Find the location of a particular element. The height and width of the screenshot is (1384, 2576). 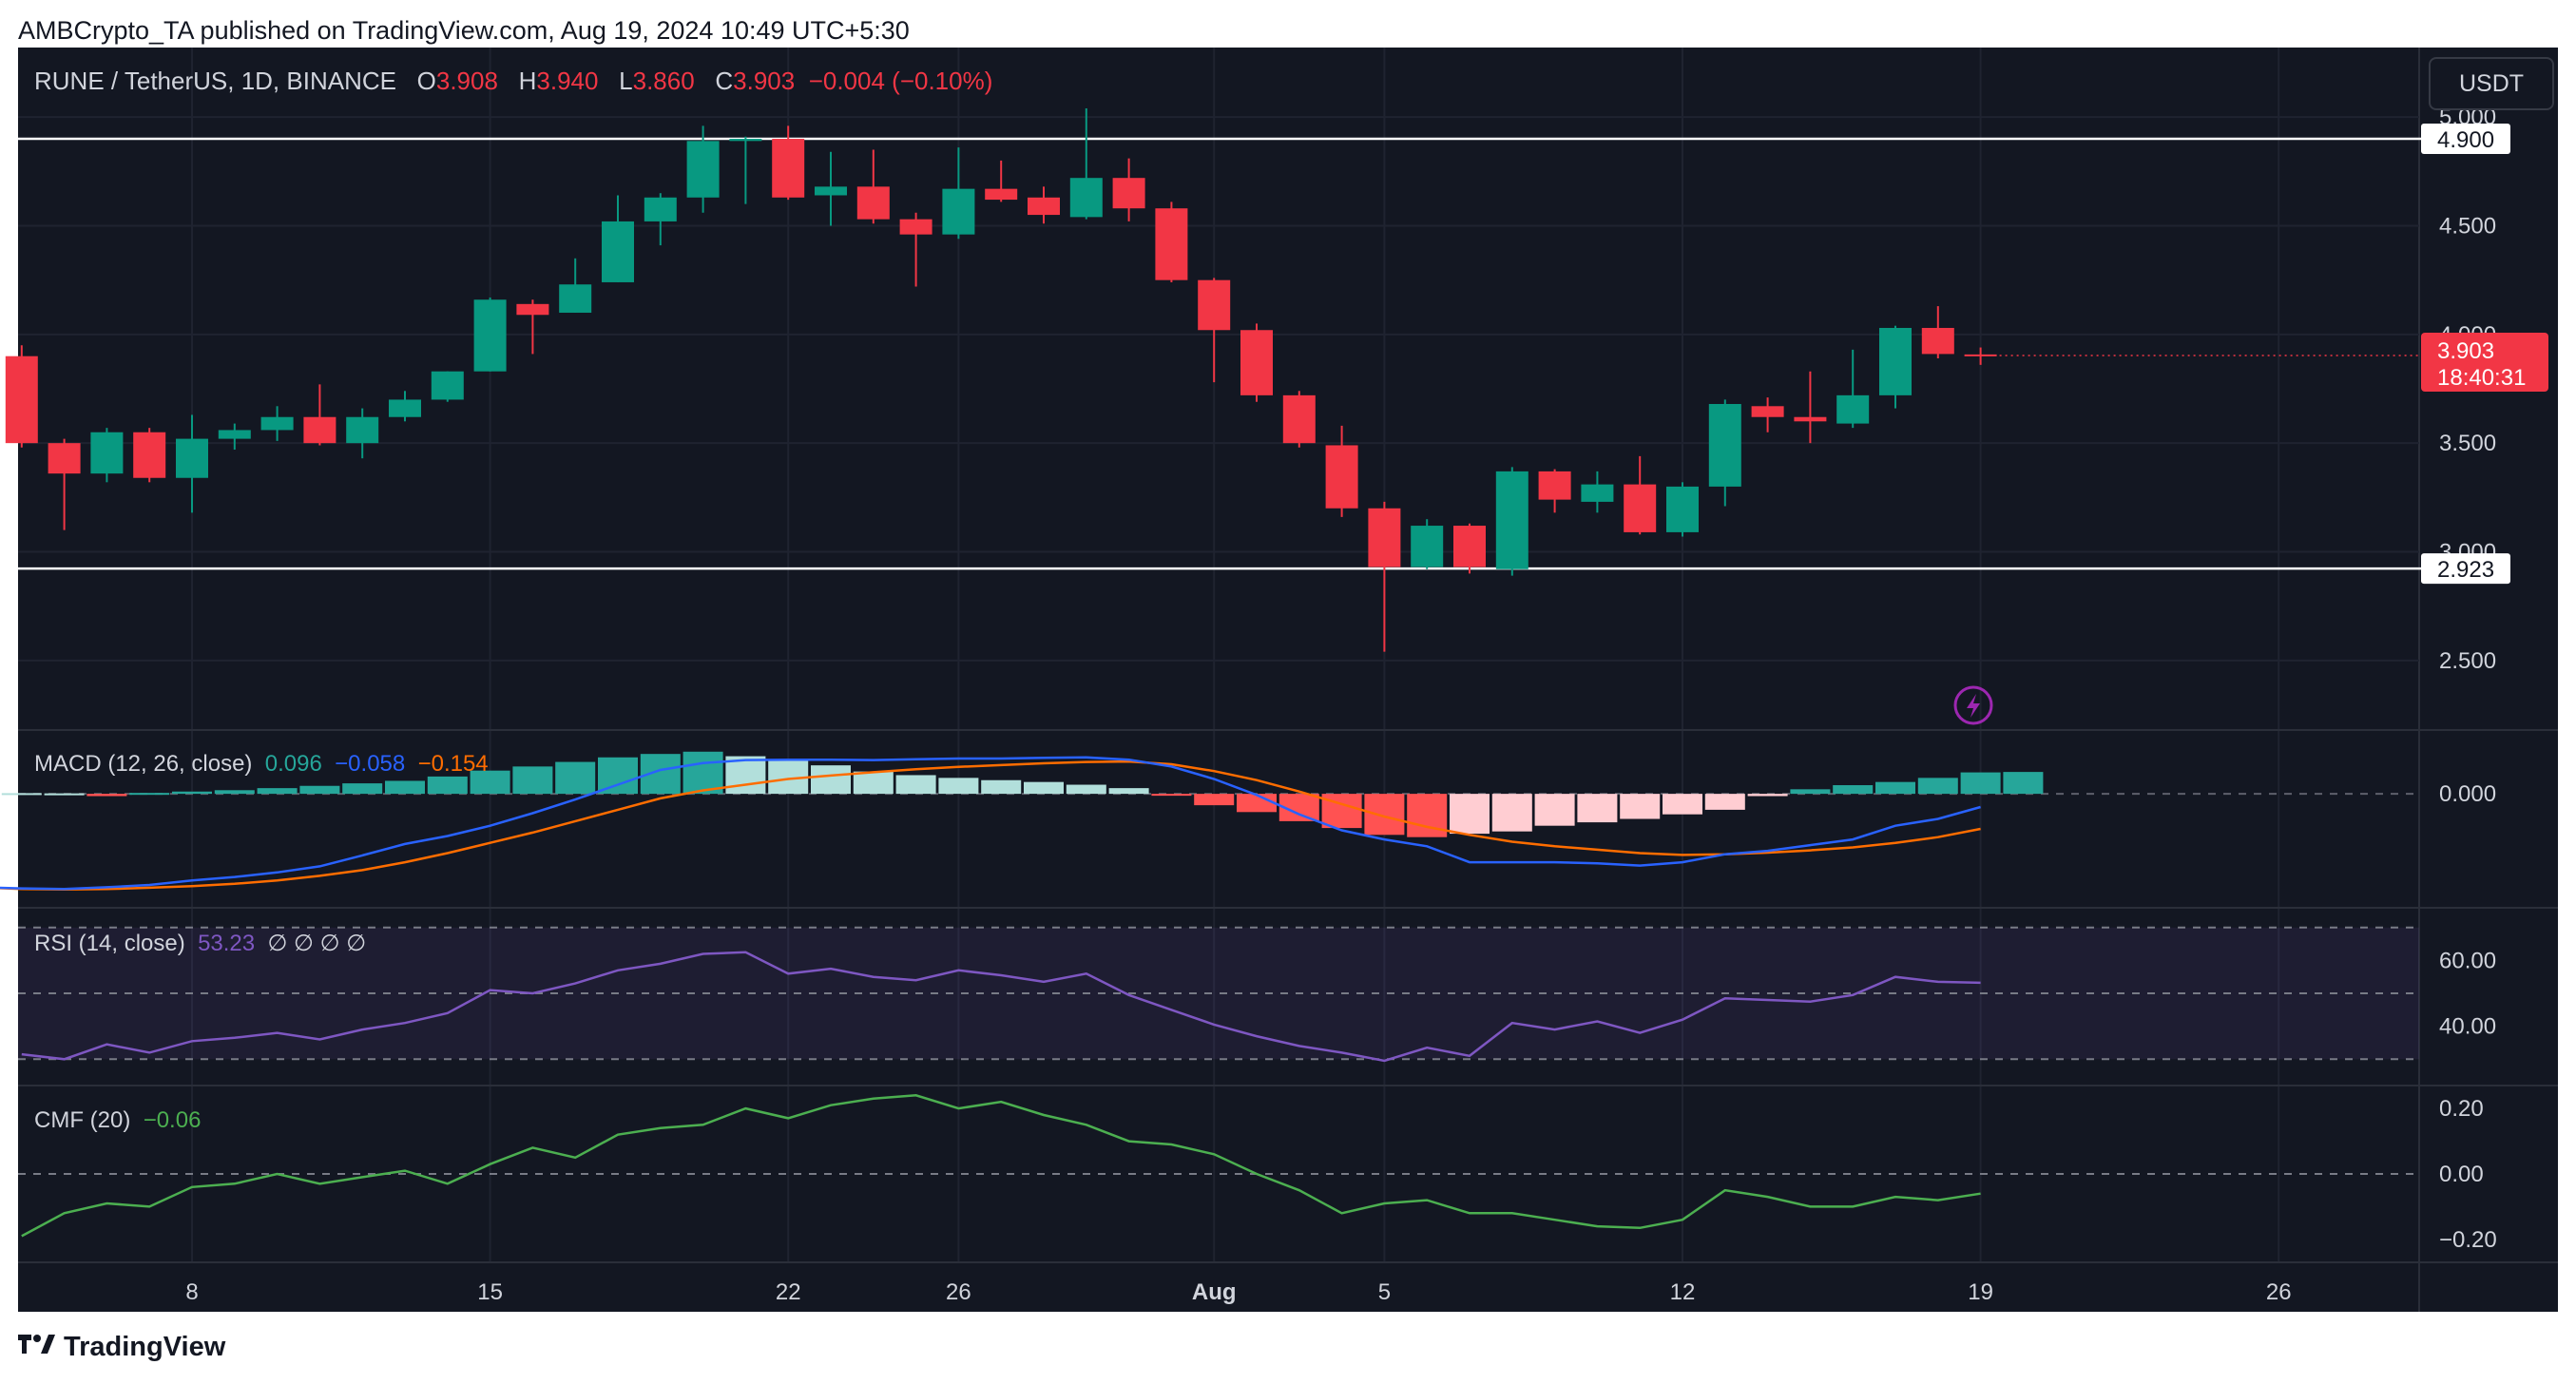

high-value: 3.940 is located at coordinates (567, 81).